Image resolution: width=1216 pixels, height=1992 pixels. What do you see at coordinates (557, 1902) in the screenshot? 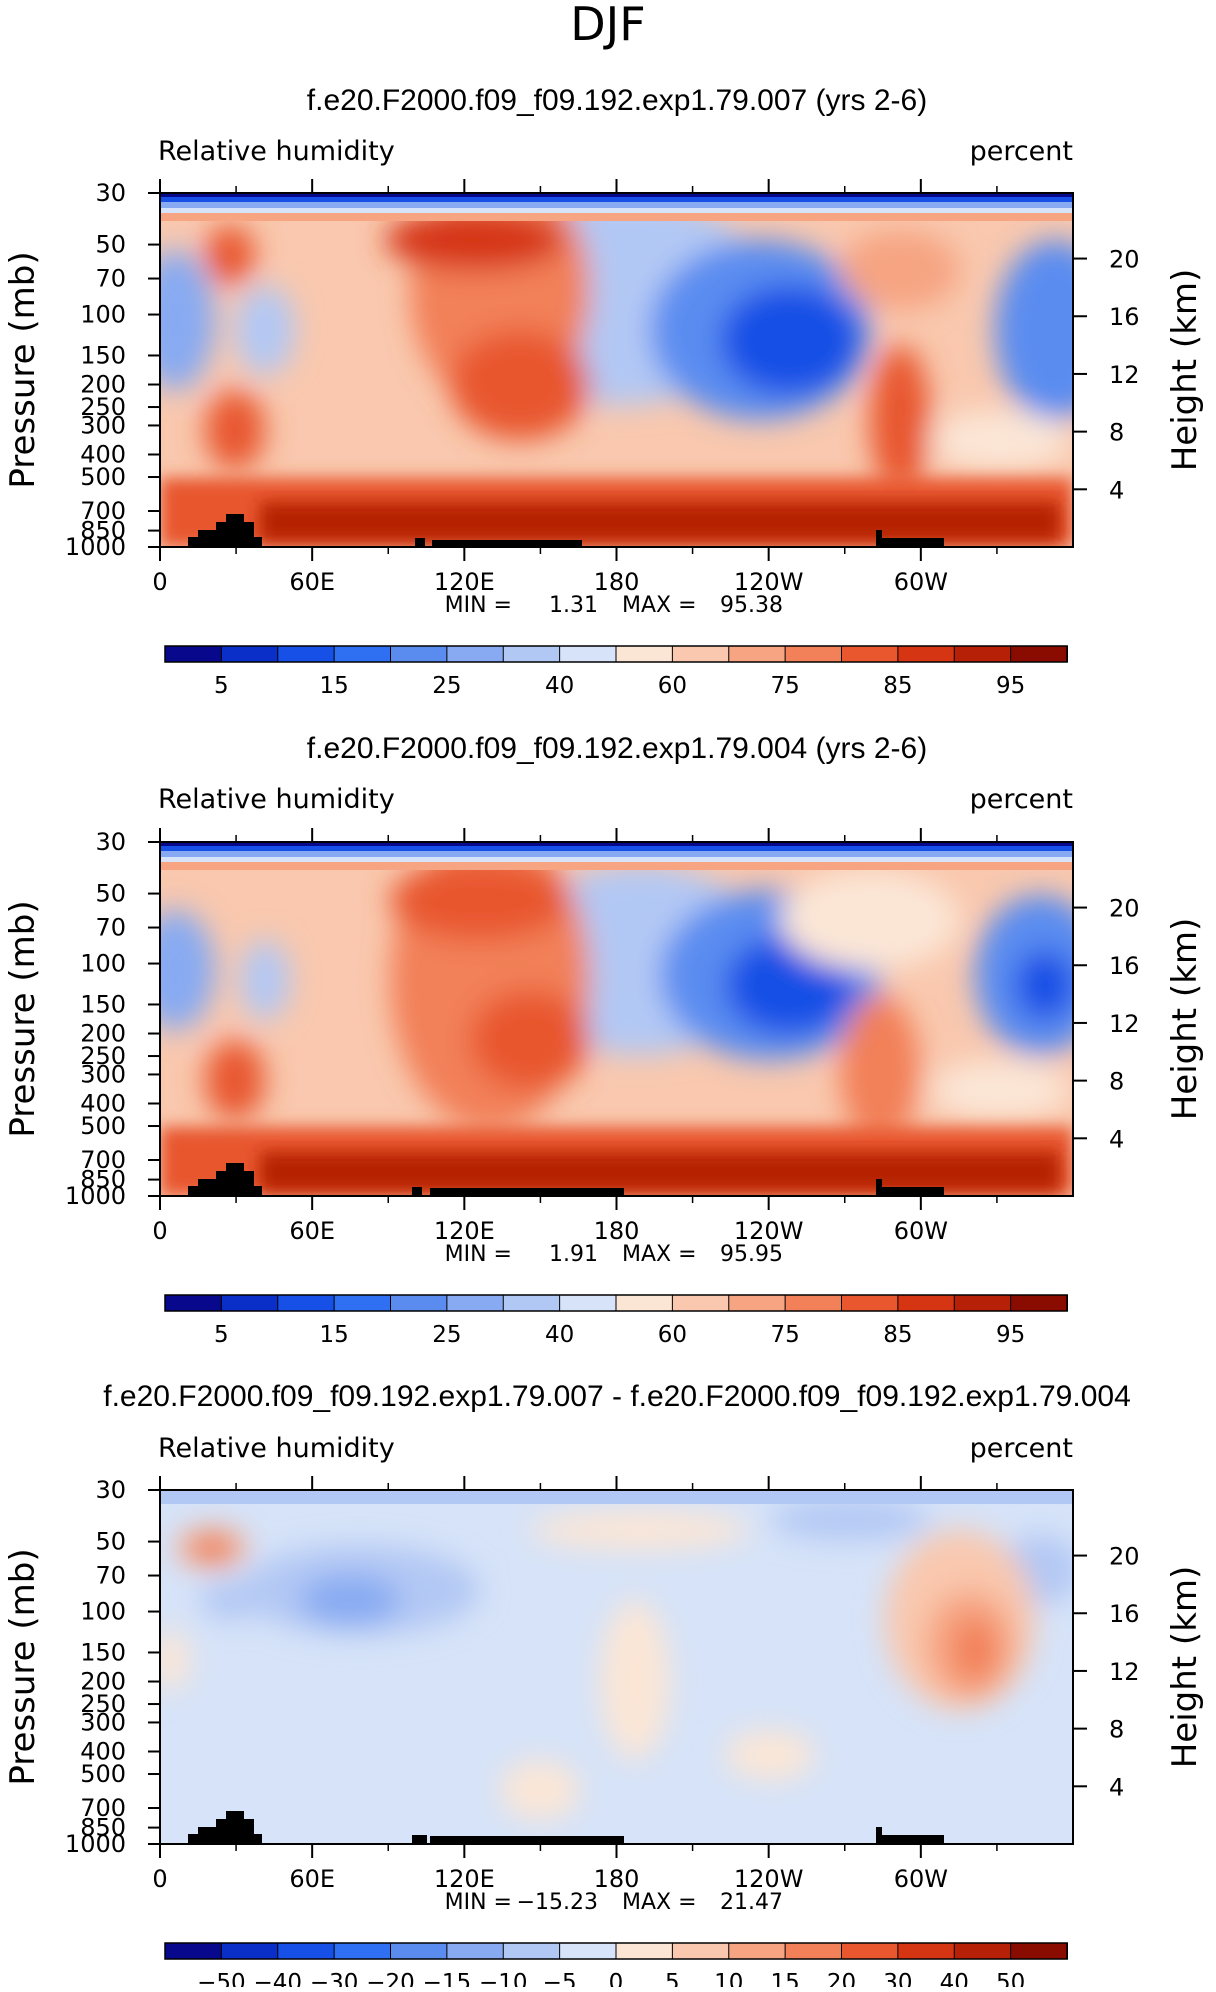
I see `min-value: −15.23` at bounding box center [557, 1902].